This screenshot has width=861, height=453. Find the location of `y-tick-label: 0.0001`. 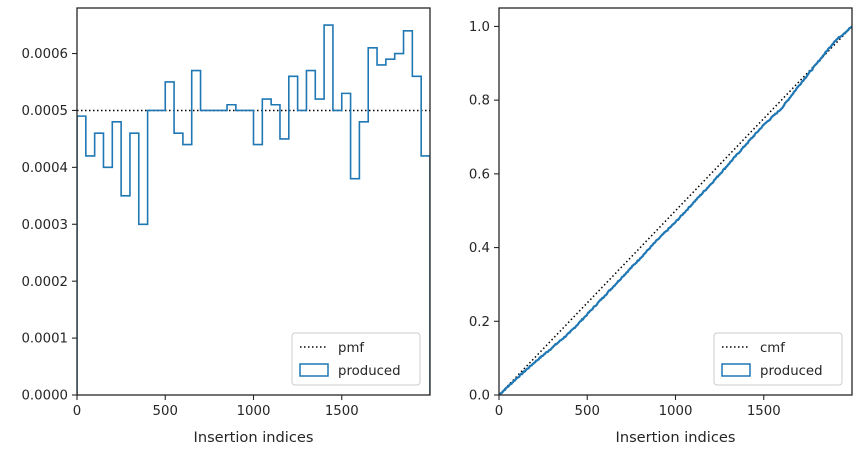

y-tick-label: 0.0001 is located at coordinates (44, 339).